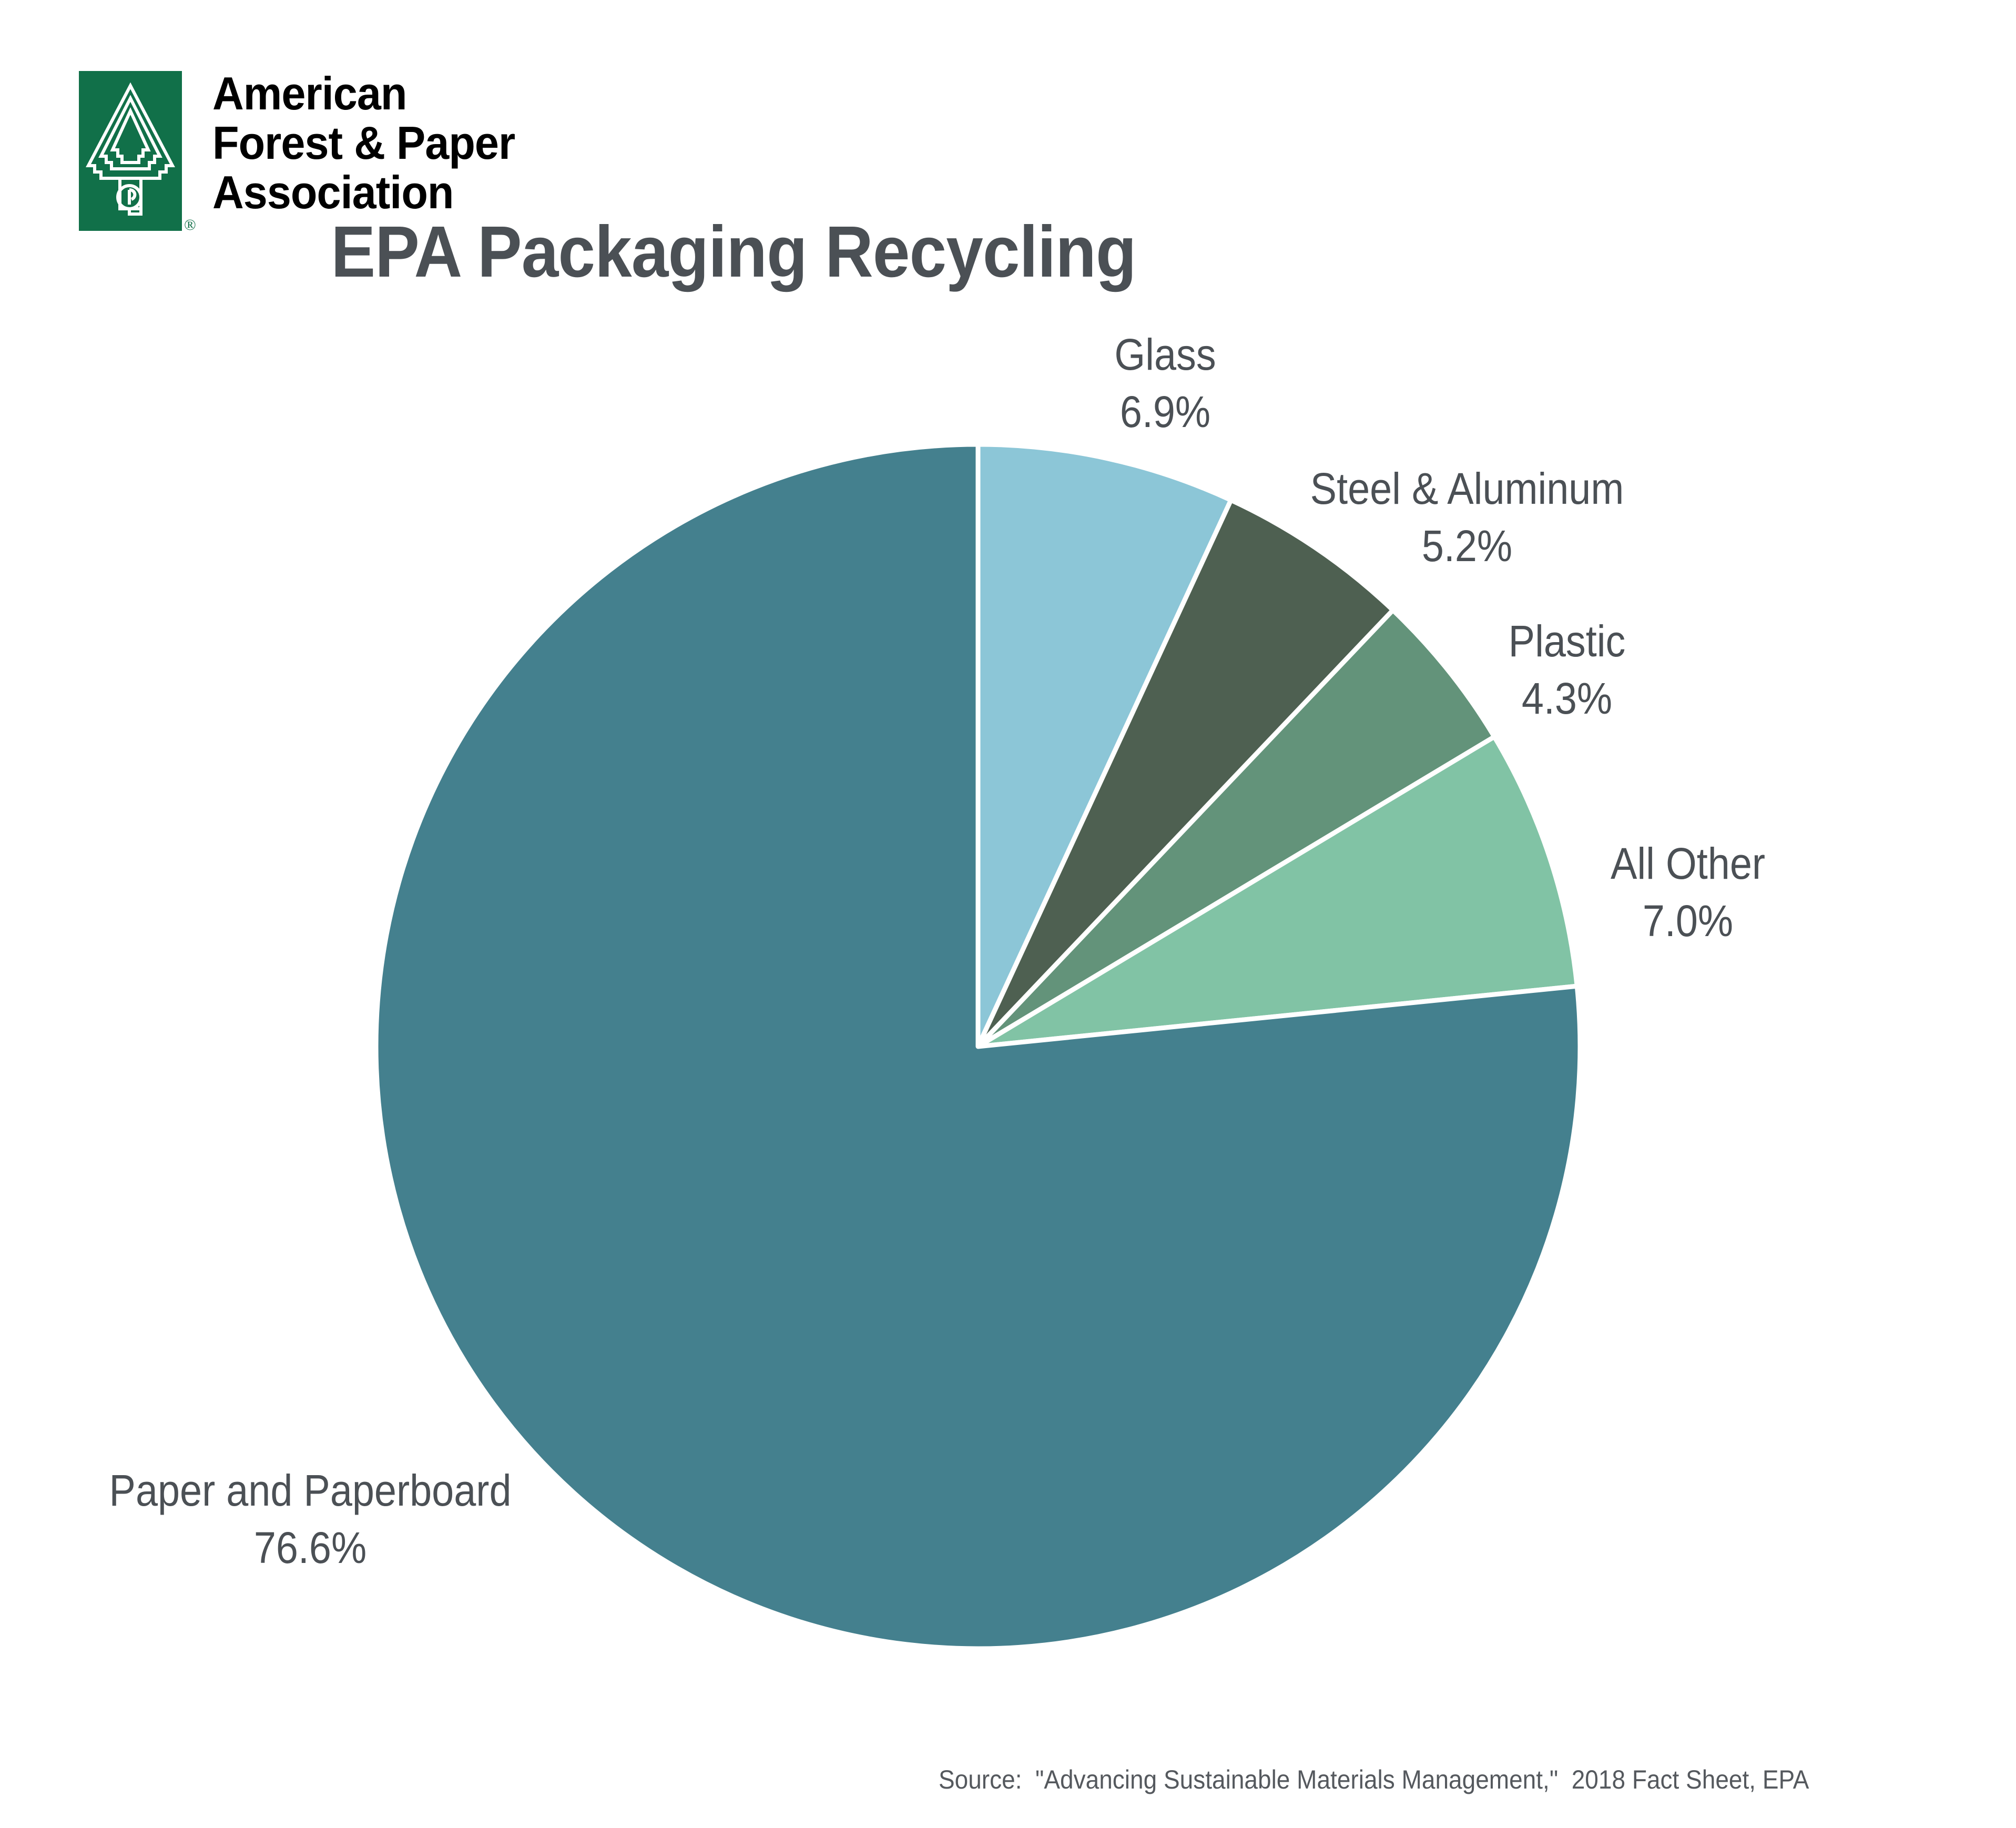 This screenshot has height=1828, width=2016. What do you see at coordinates (310, 1519) in the screenshot?
I see `pie-label-paper-and-paperboard: Paper and Paperboard 76.6%` at bounding box center [310, 1519].